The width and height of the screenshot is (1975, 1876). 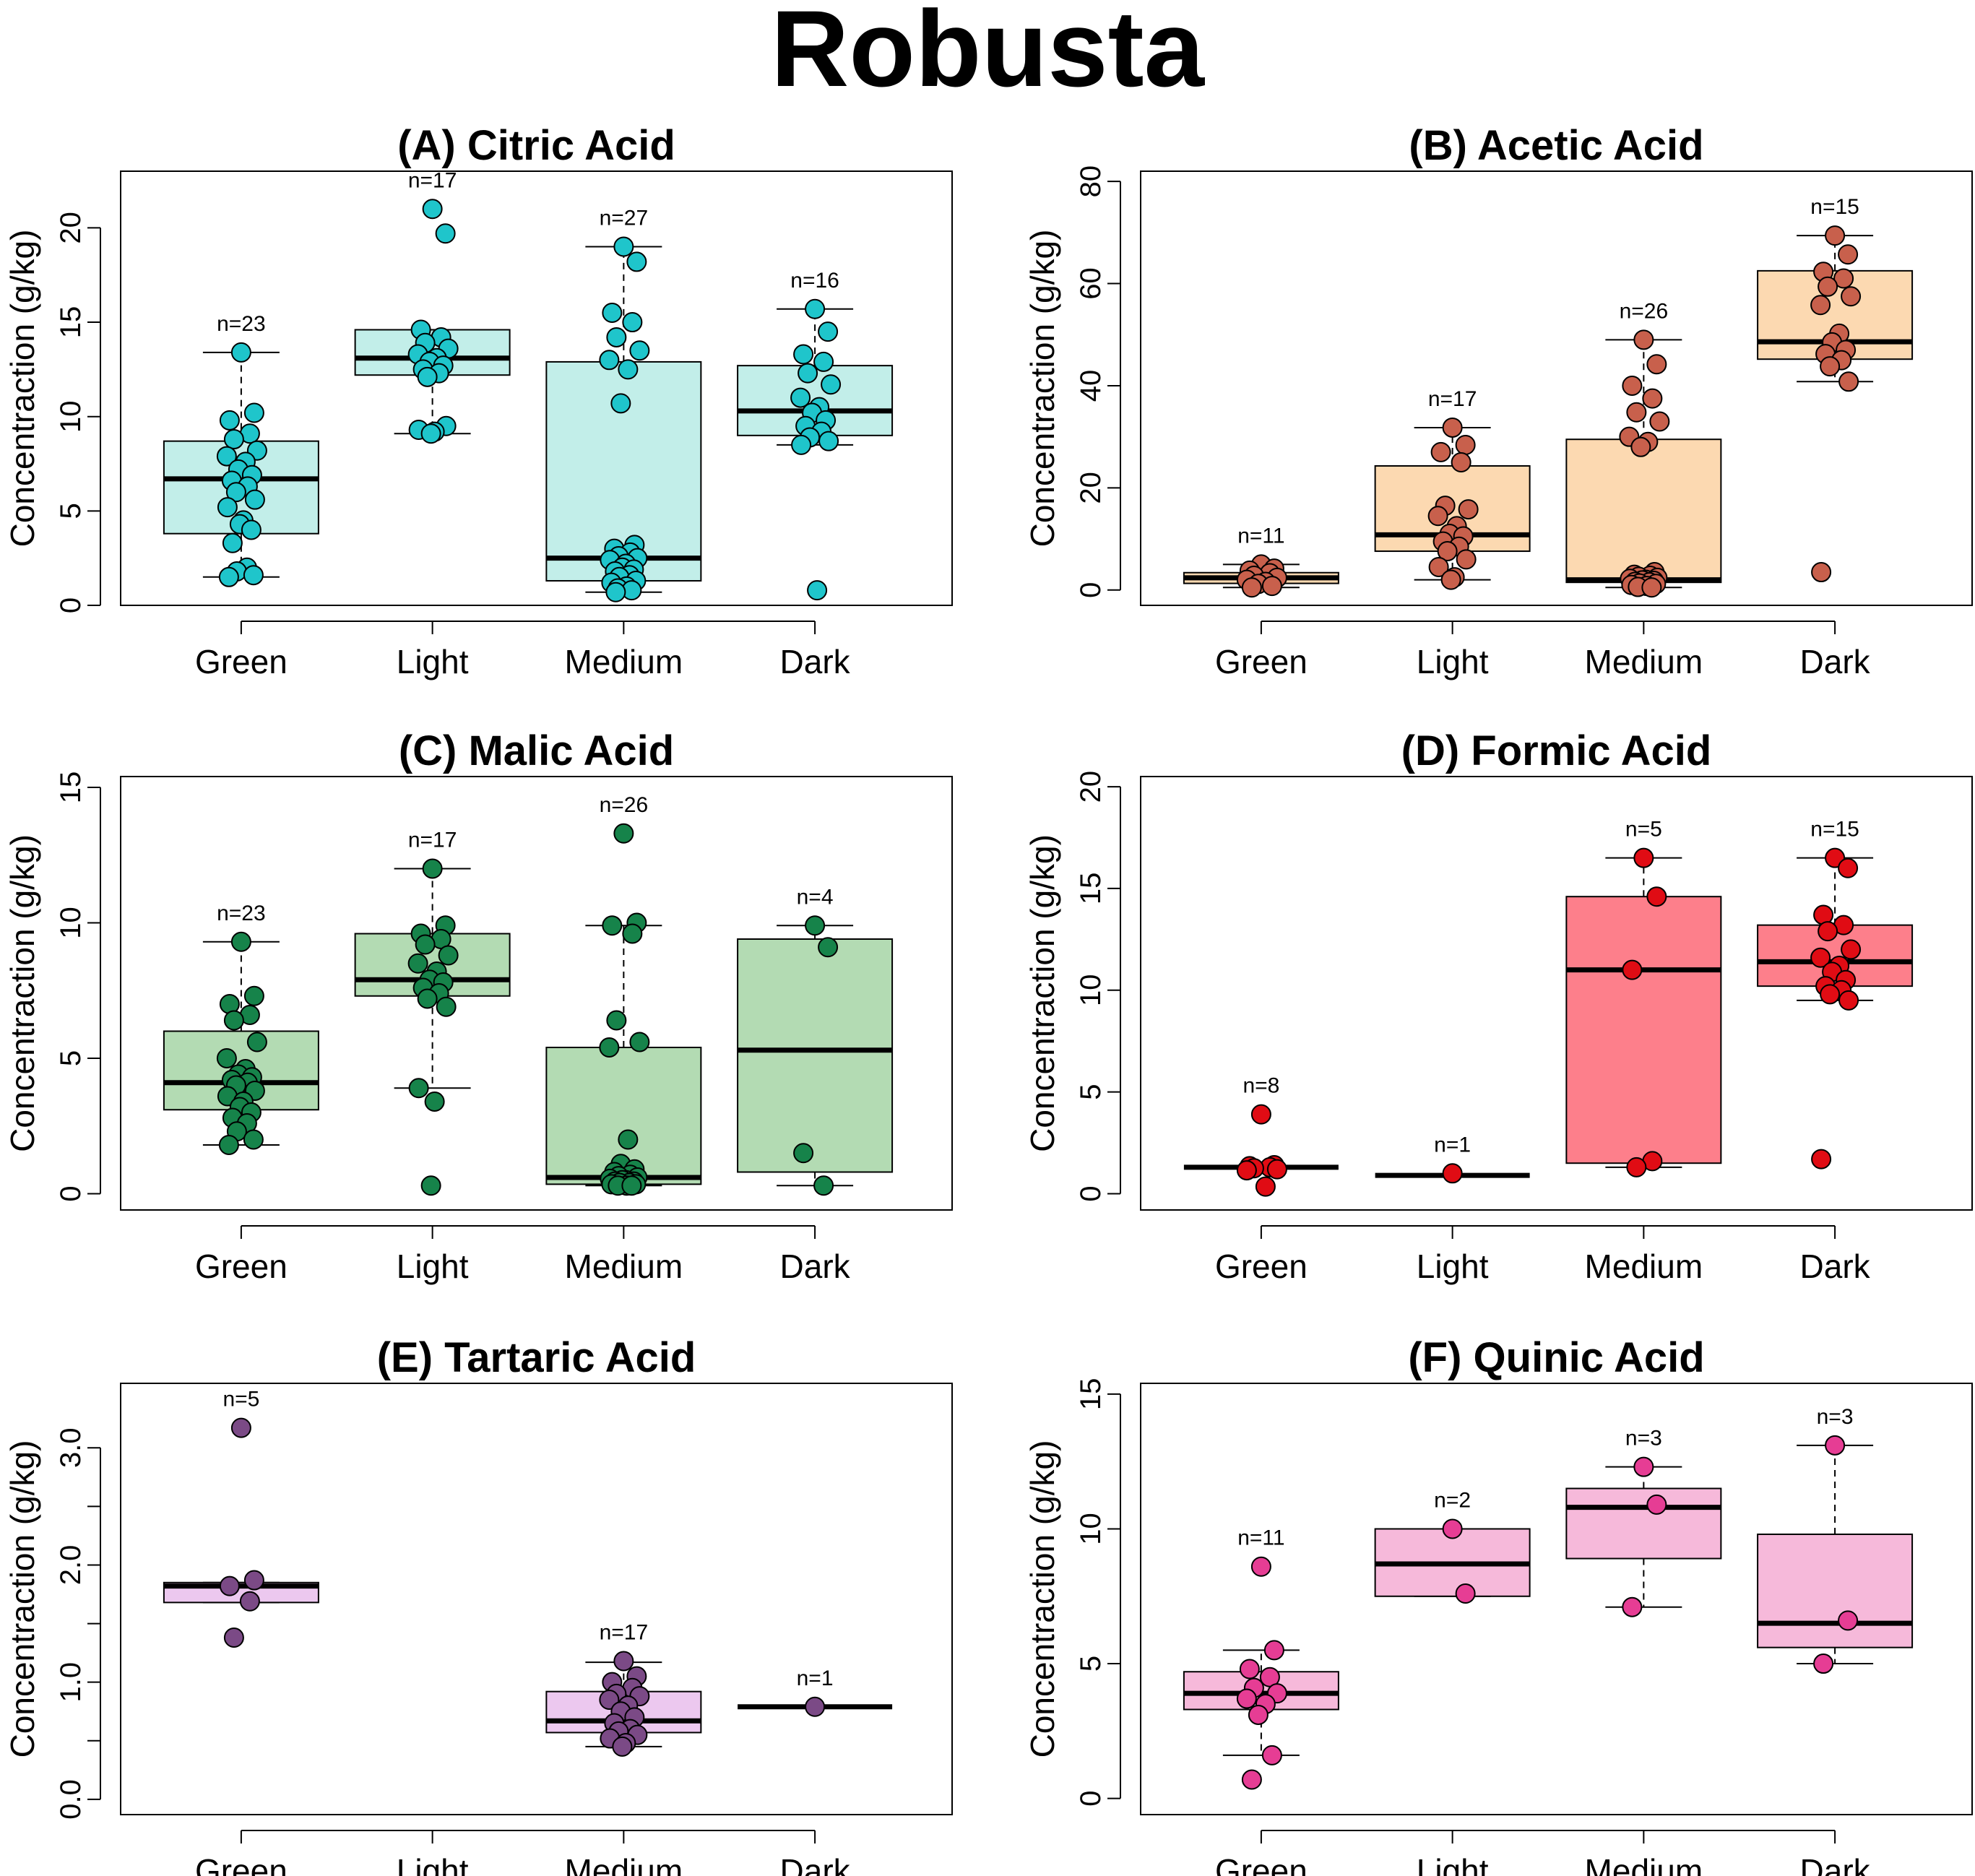 I want to click on figure-title: Robusta, so click(x=987, y=54).